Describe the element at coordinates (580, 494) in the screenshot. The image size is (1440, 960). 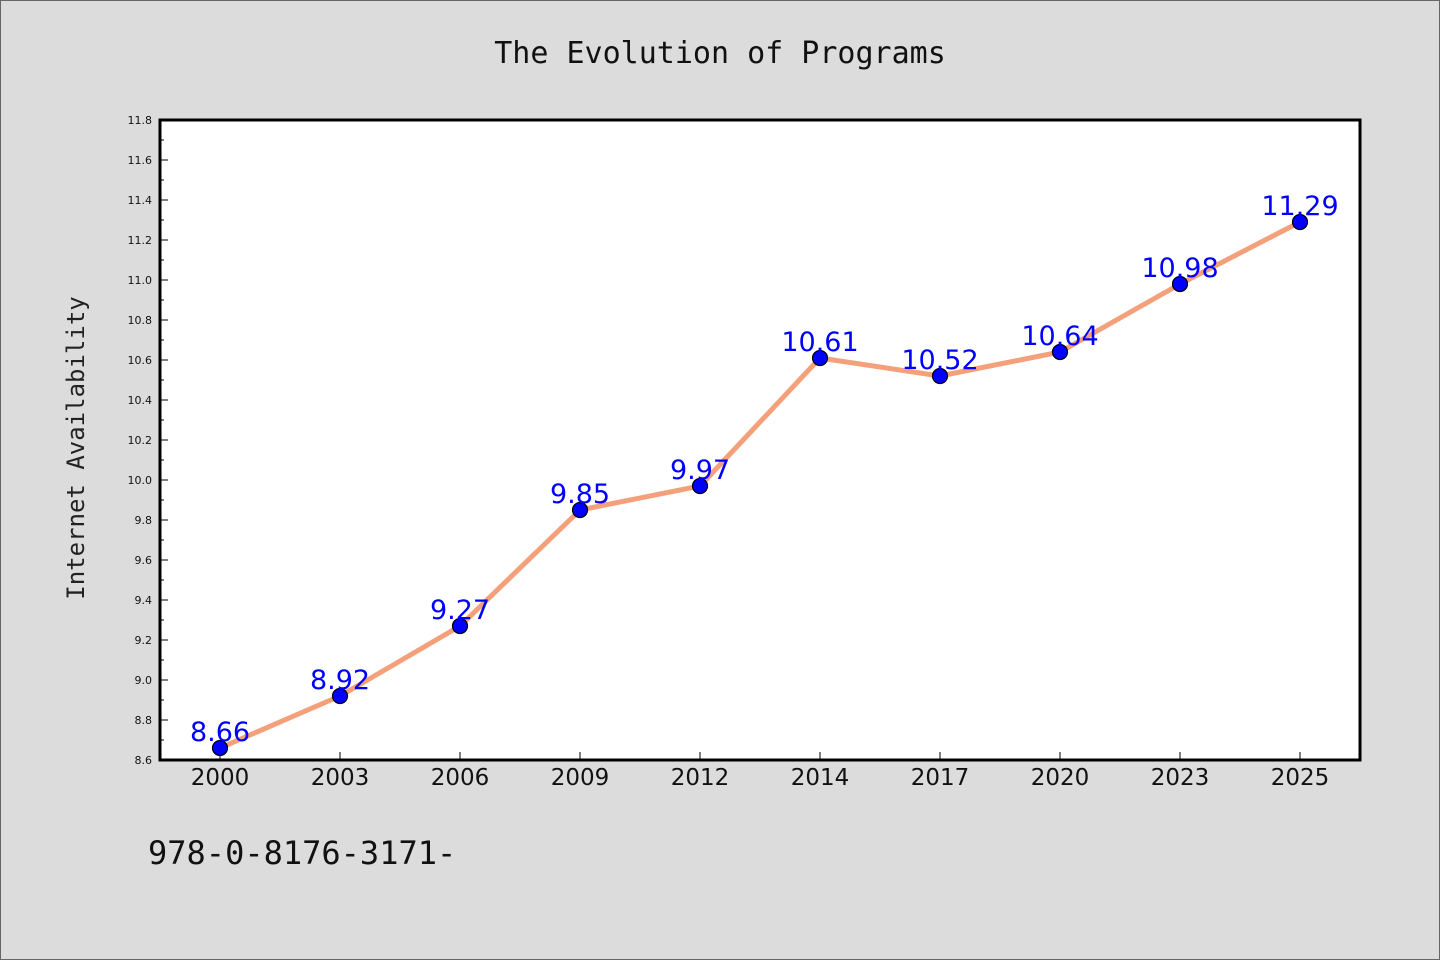
I see `data-label: 9.85` at that location.